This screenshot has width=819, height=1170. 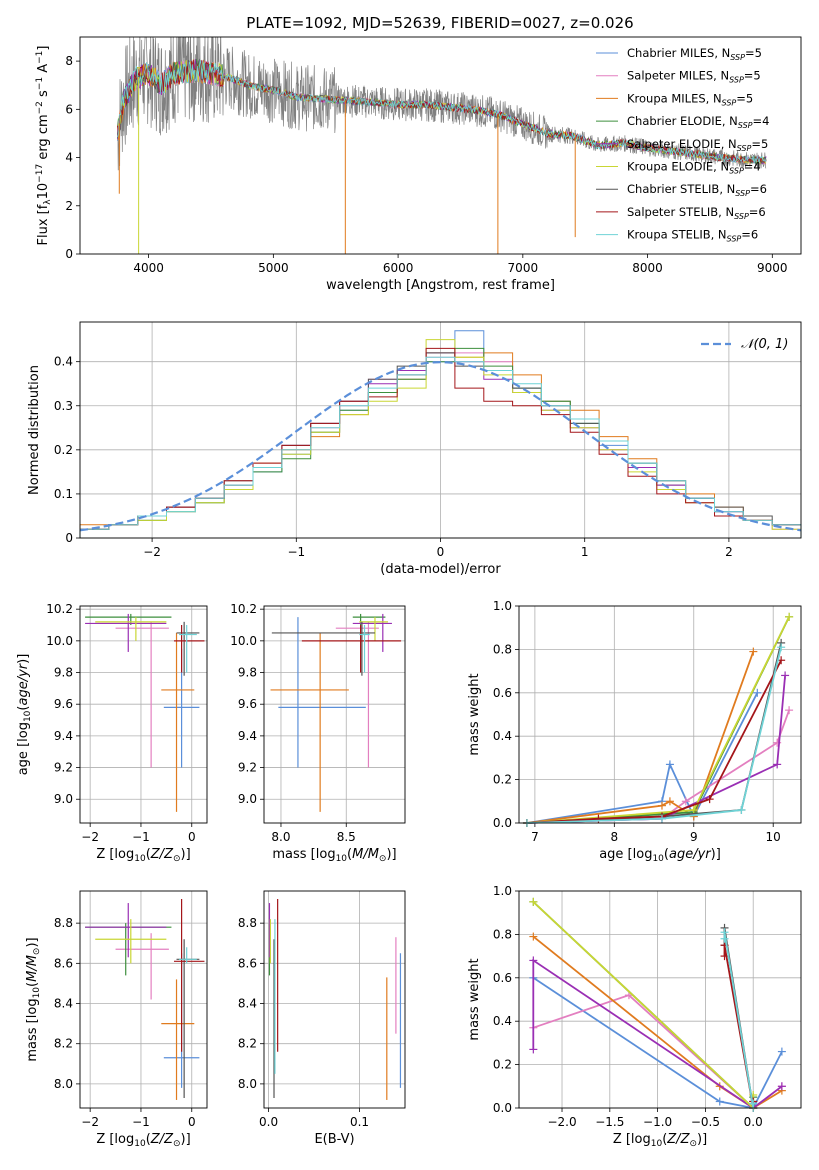 I want to click on x-axis-label: wavelength [Angstrom, rest frame], so click(x=440, y=285).